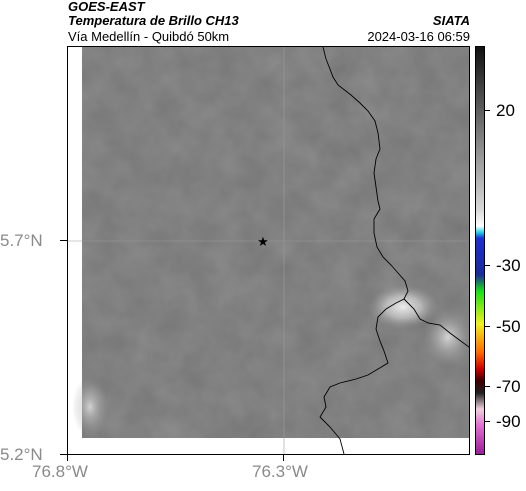 The width and height of the screenshot is (526, 491). What do you see at coordinates (106, 7) in the screenshot?
I see `satellite-title: GOES-EAST` at bounding box center [106, 7].